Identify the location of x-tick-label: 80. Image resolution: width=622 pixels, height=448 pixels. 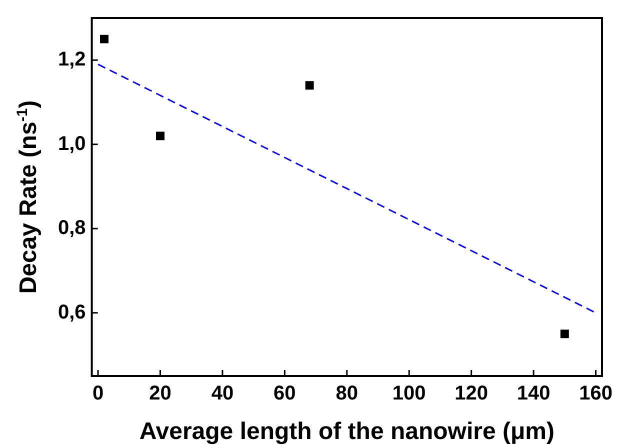
(347, 393).